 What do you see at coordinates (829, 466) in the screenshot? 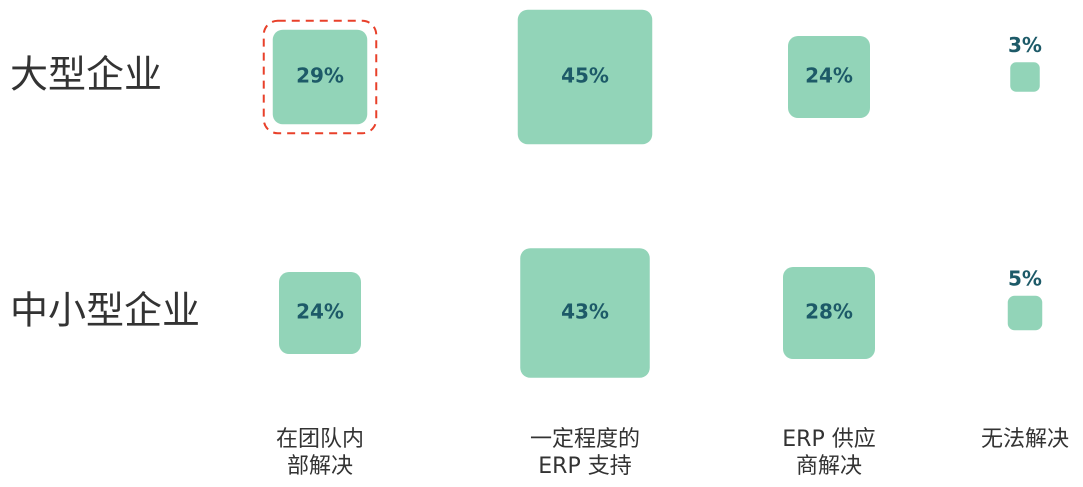
I see `category-label: 商解决` at bounding box center [829, 466].